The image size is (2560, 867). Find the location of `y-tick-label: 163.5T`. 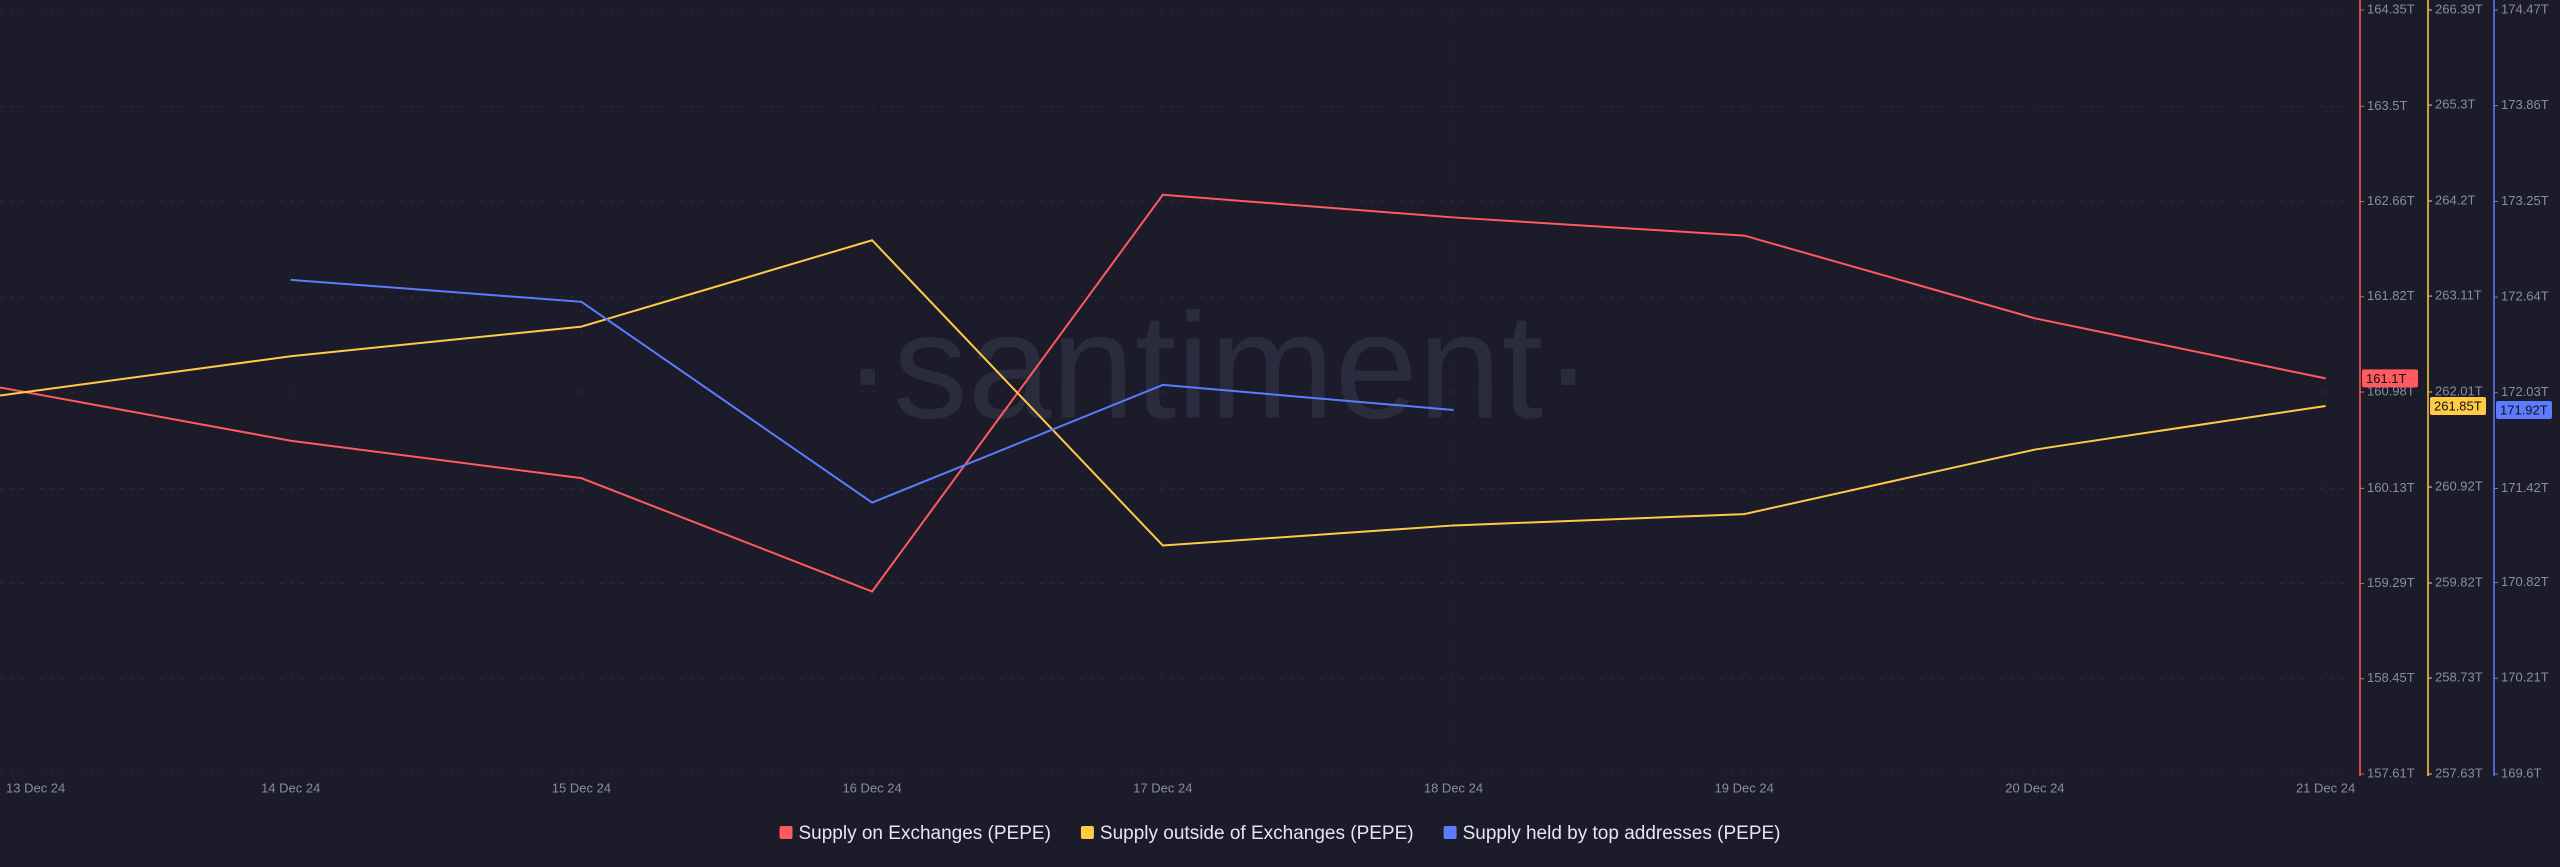

y-tick-label: 163.5T is located at coordinates (2387, 105).